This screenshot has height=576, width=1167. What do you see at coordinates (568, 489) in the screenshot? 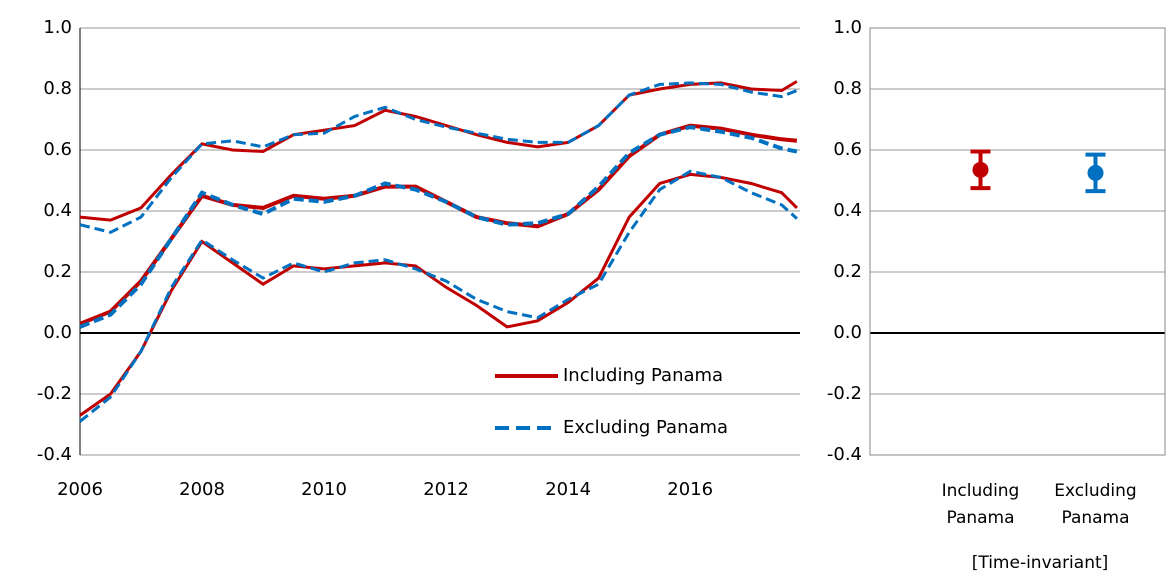
I see `x-tick-label: 2014` at bounding box center [568, 489].